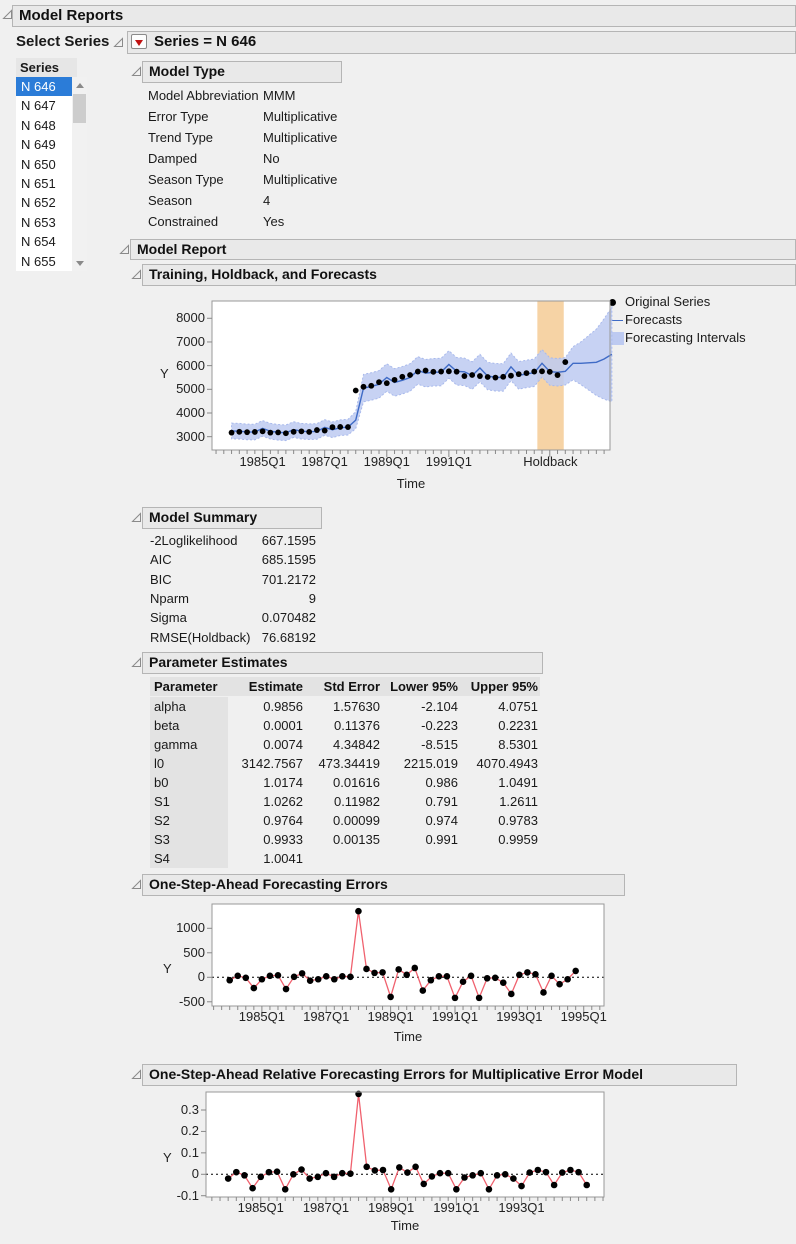 Image resolution: width=796 pixels, height=1244 pixels. What do you see at coordinates (351, 686) in the screenshot?
I see `column-header-std-error: Std Error` at bounding box center [351, 686].